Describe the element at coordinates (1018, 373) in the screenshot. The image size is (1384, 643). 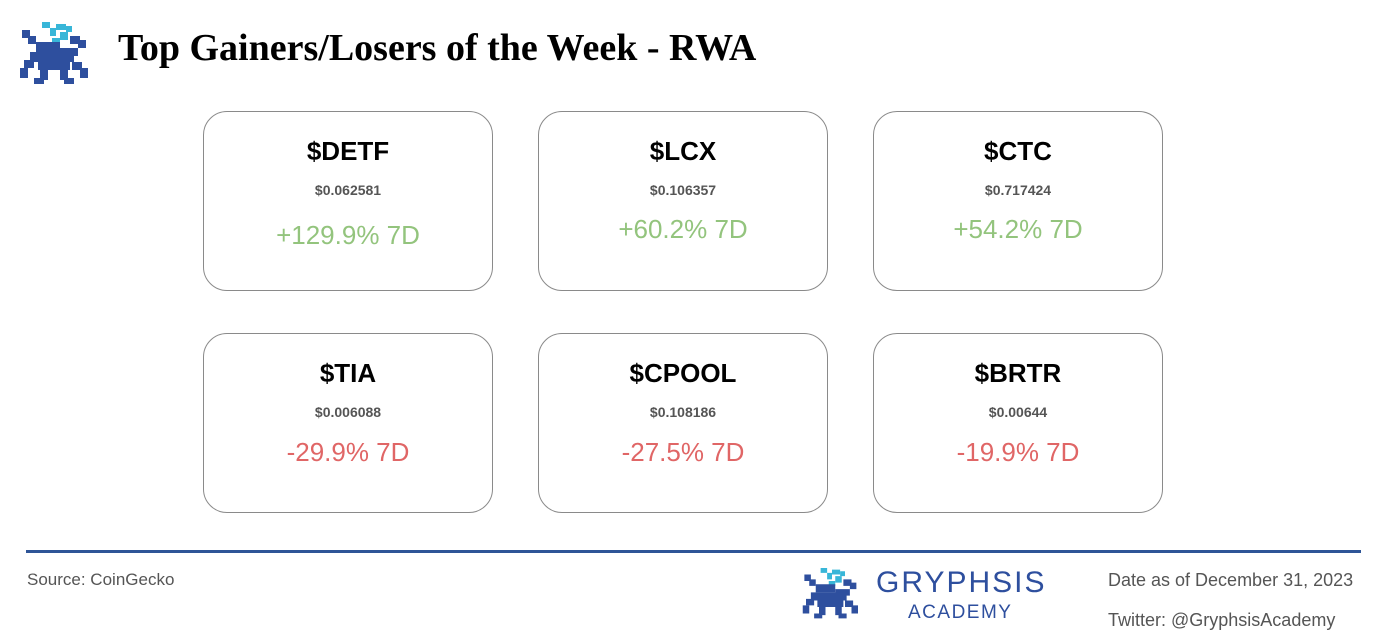
I see `token-ticker: $BRTR` at that location.